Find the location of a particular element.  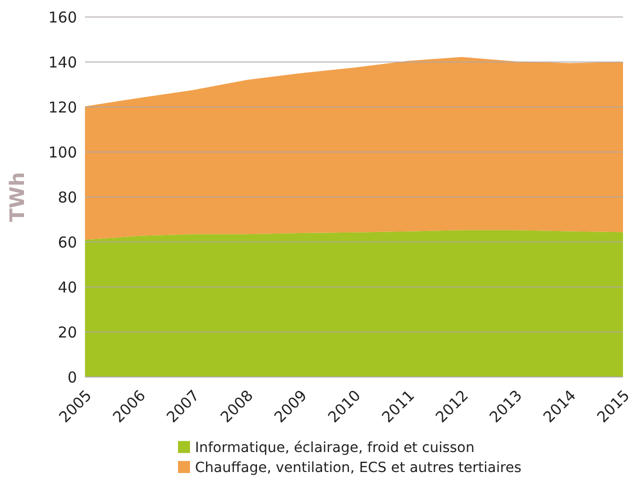

y-tick-label: 0 is located at coordinates (72, 377).